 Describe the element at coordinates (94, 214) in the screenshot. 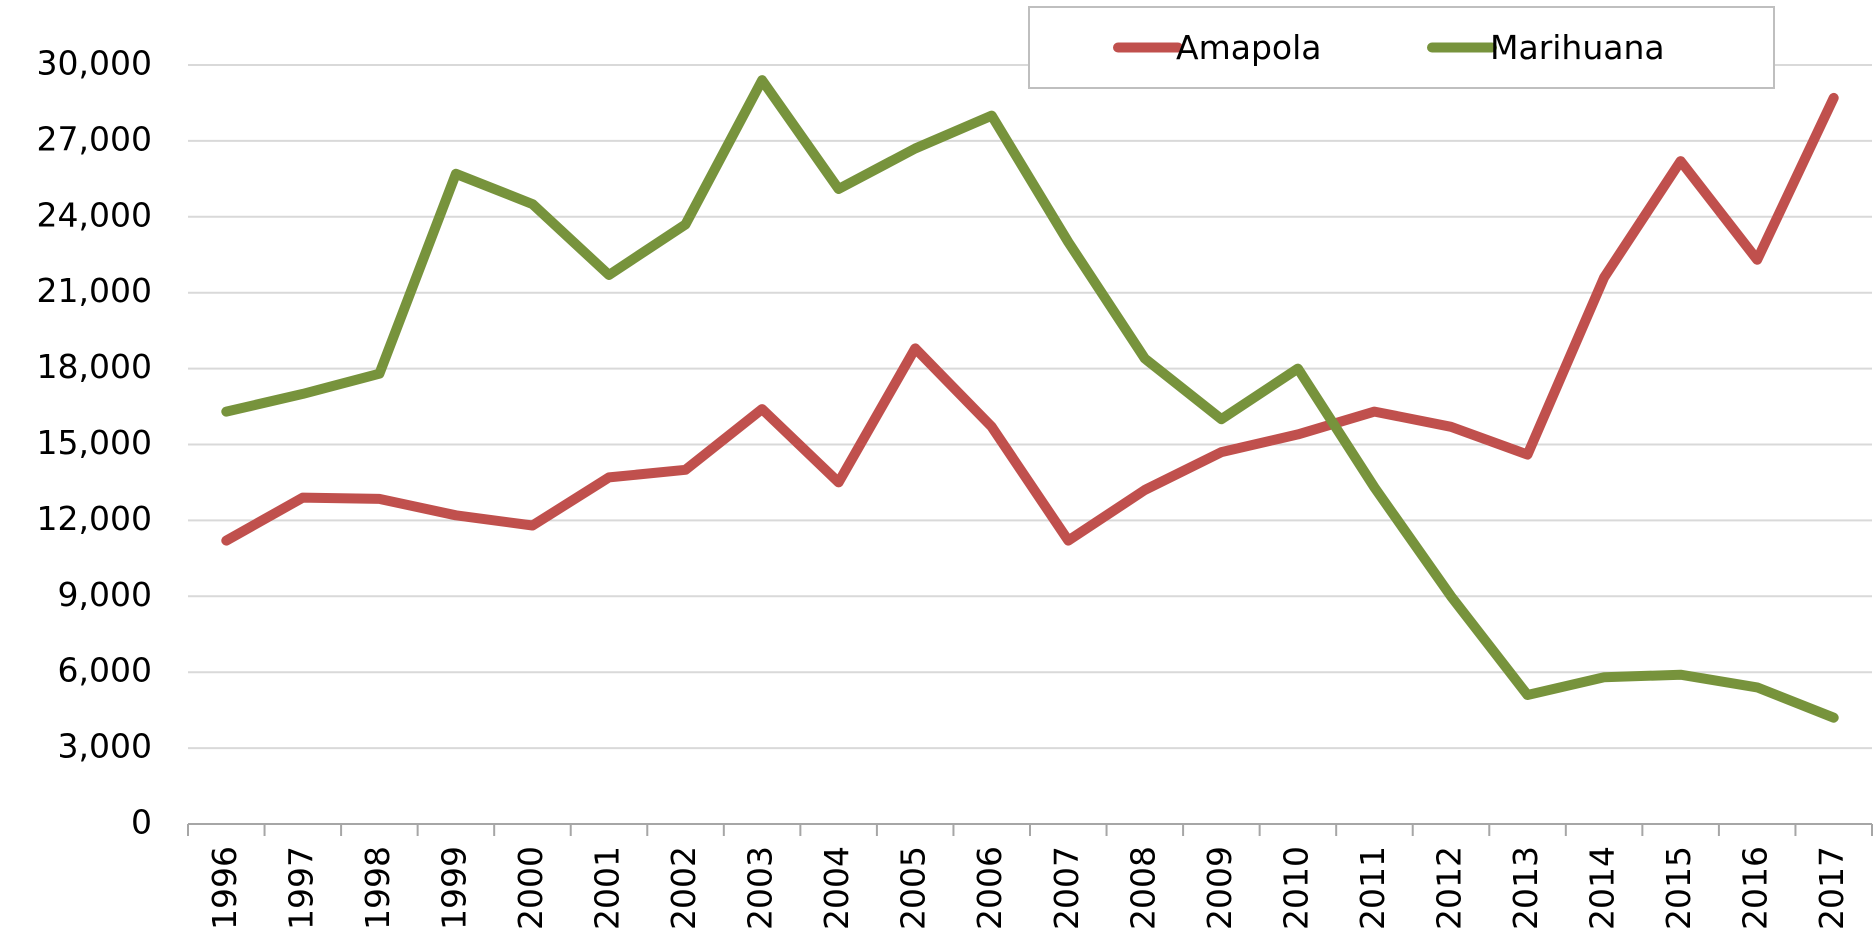

I see `y-tick-label: 24,000` at that location.